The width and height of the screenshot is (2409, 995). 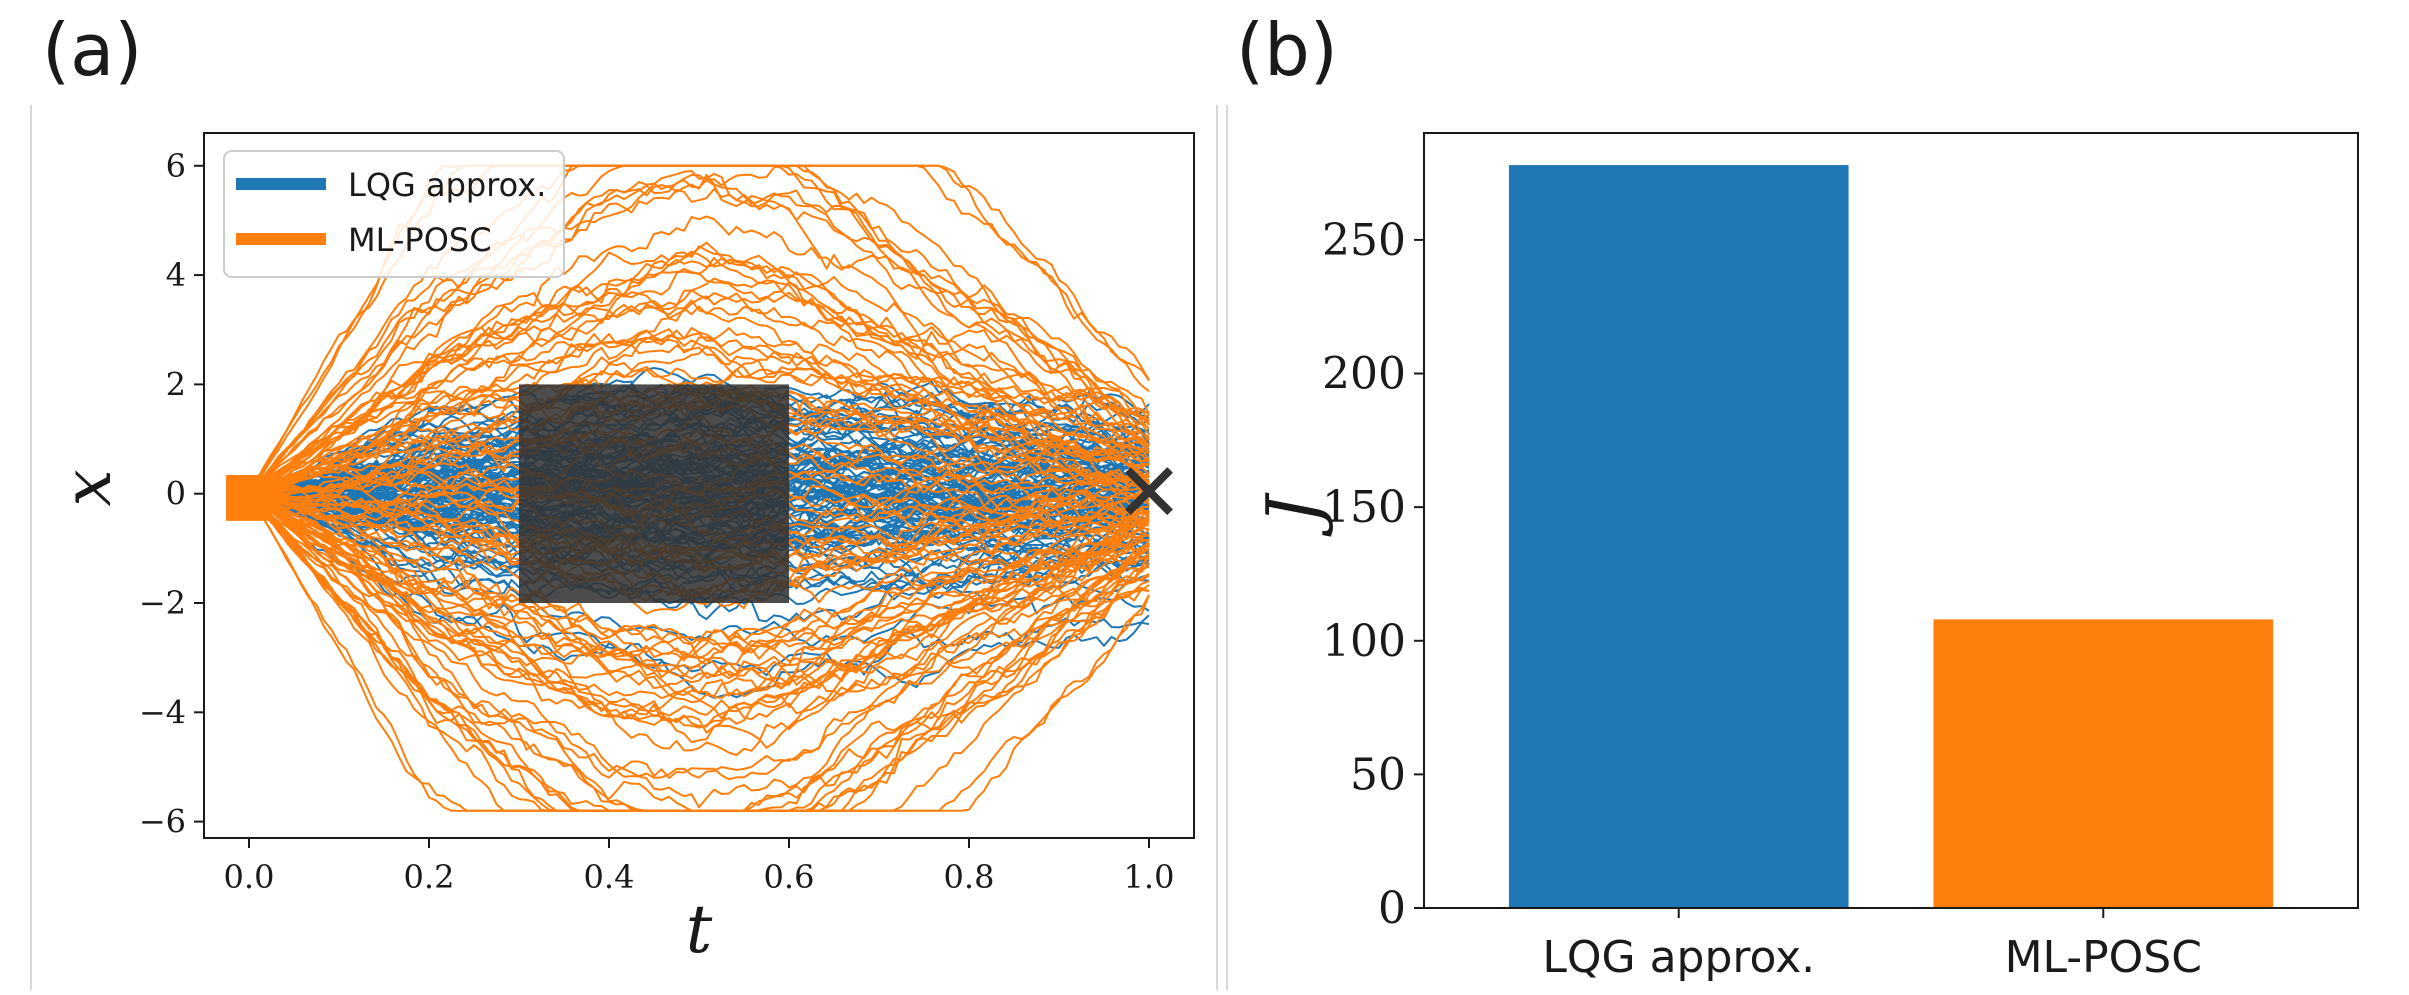 What do you see at coordinates (1149, 877) in the screenshot?
I see `x-tick-label: 1.0` at bounding box center [1149, 877].